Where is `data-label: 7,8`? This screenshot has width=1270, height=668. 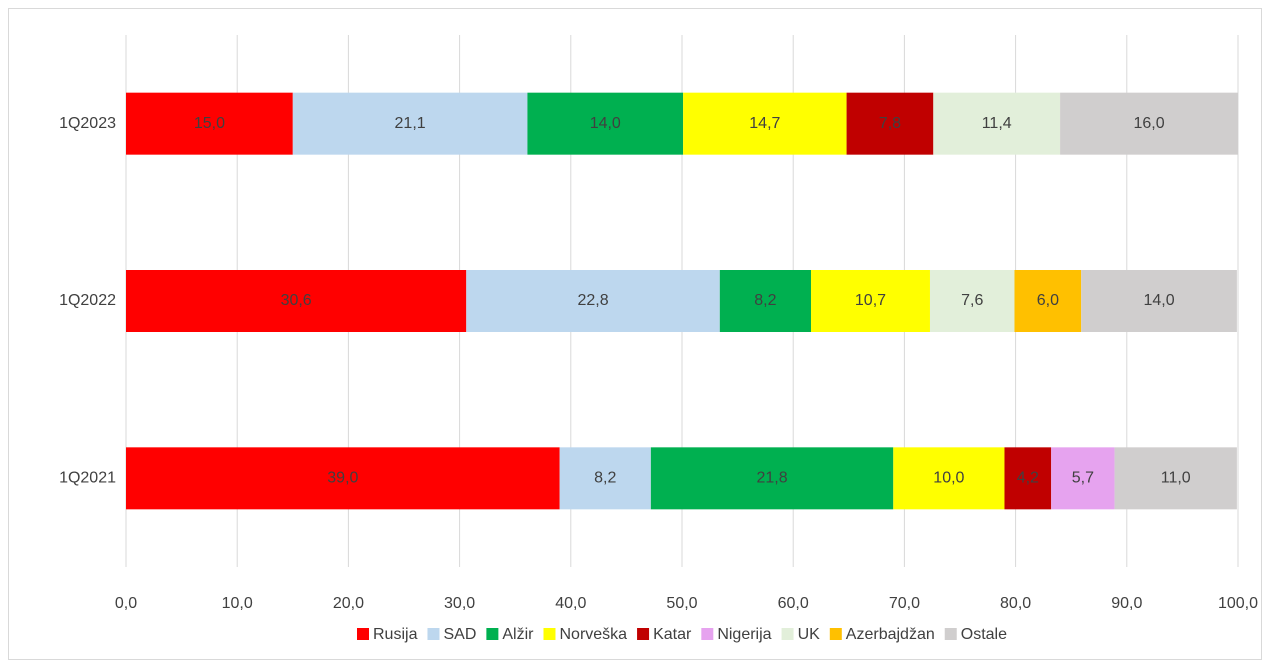 data-label: 7,8 is located at coordinates (890, 123).